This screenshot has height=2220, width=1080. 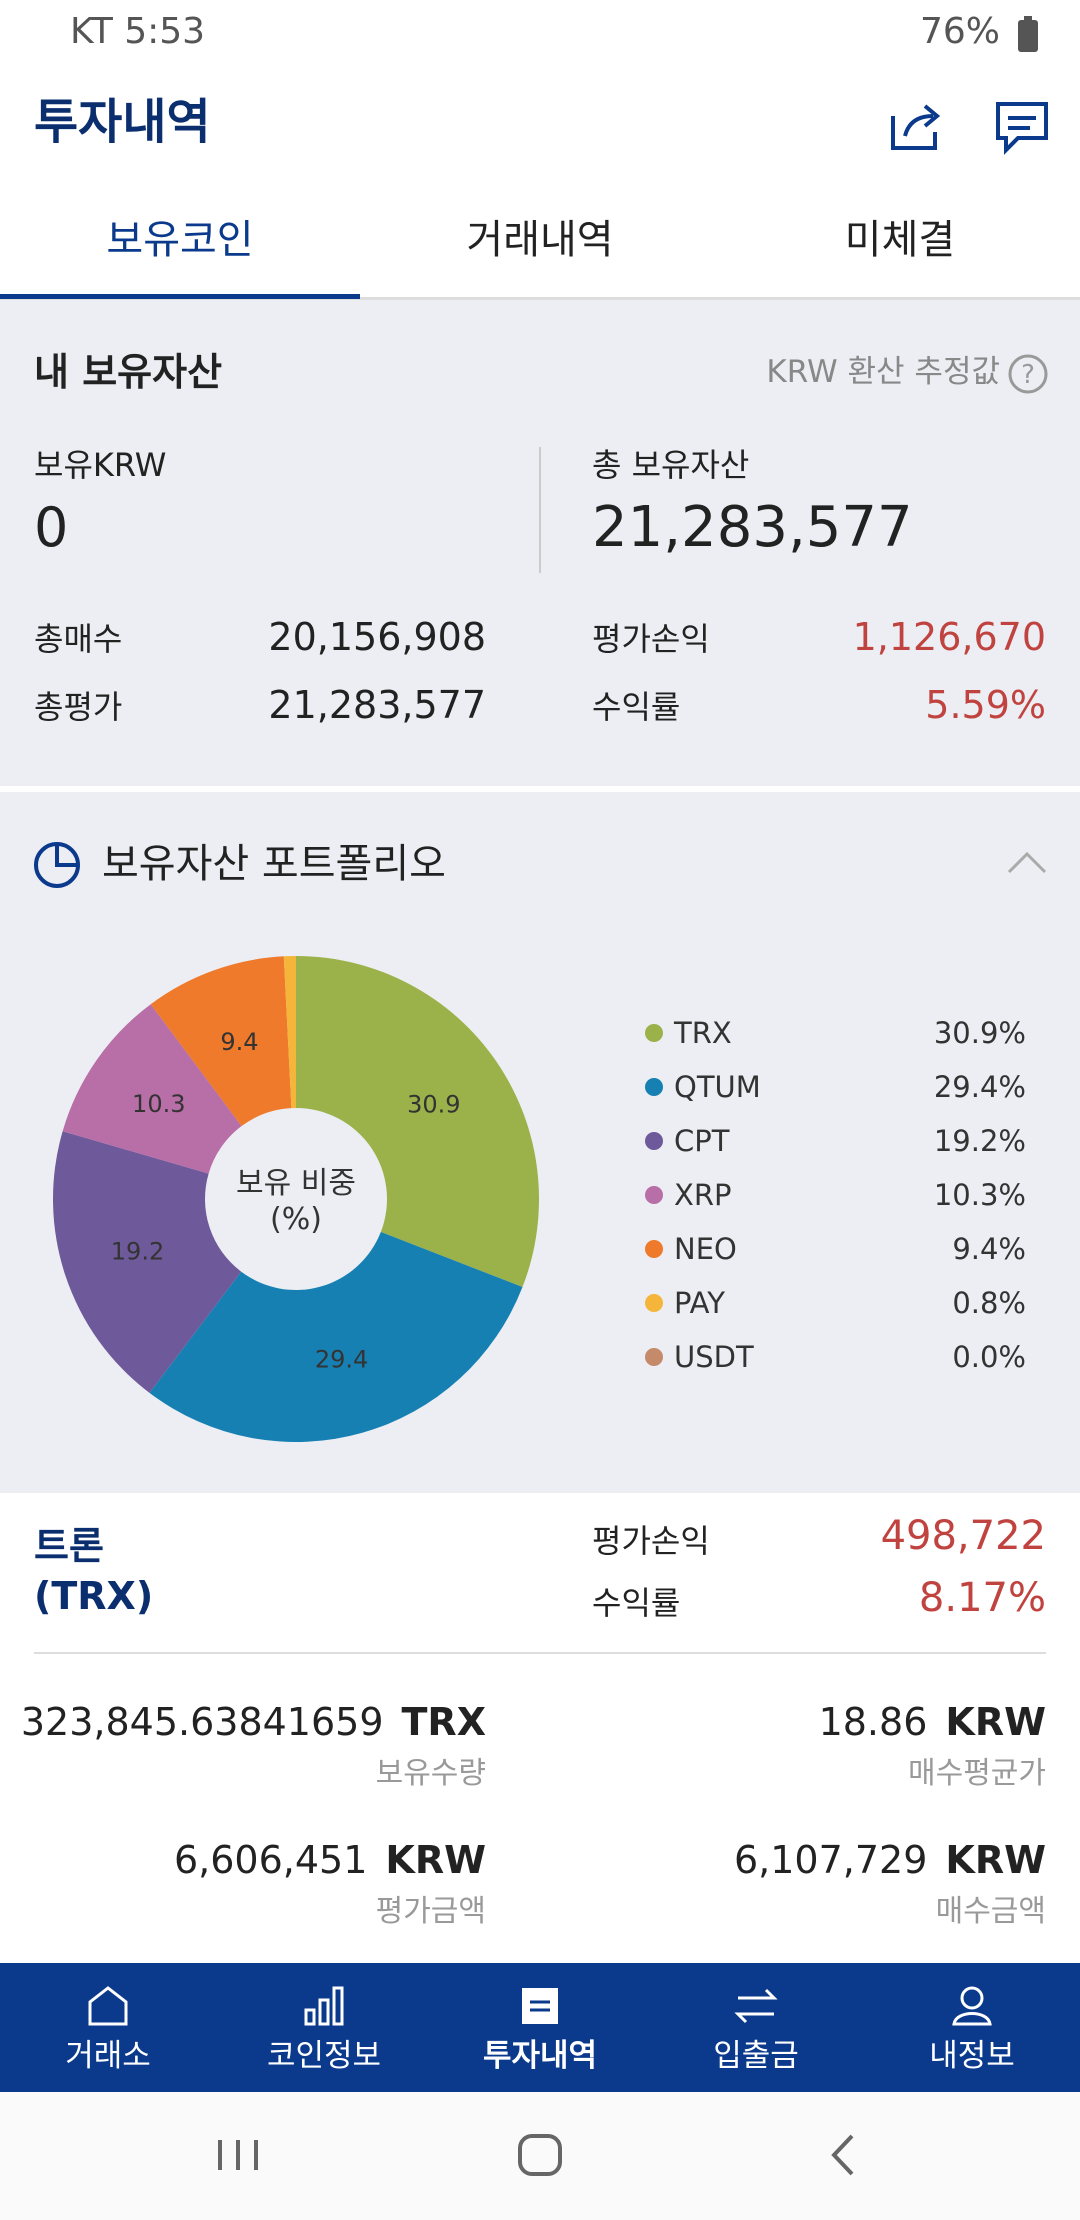 I want to click on tab: 거래내역, so click(x=540, y=240).